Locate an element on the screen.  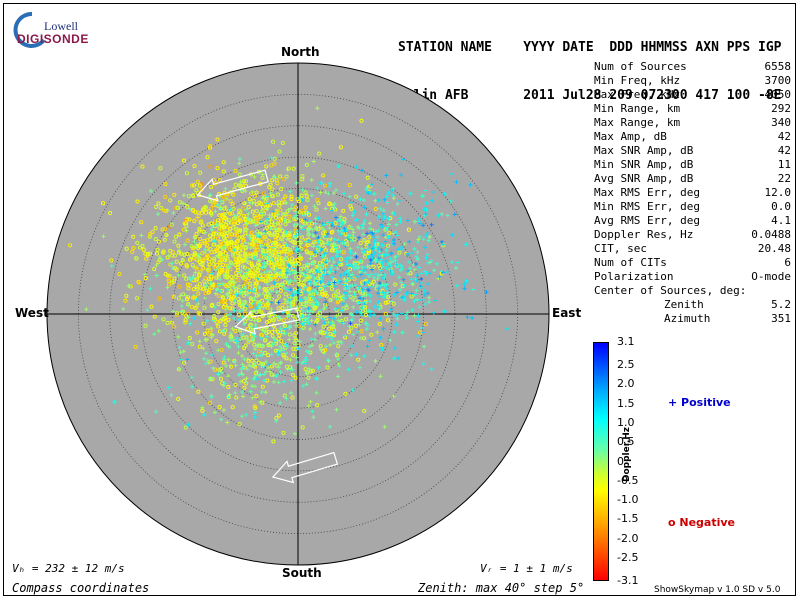
stat-row: Max Range, km 340 is located at coordinates (692, 123).